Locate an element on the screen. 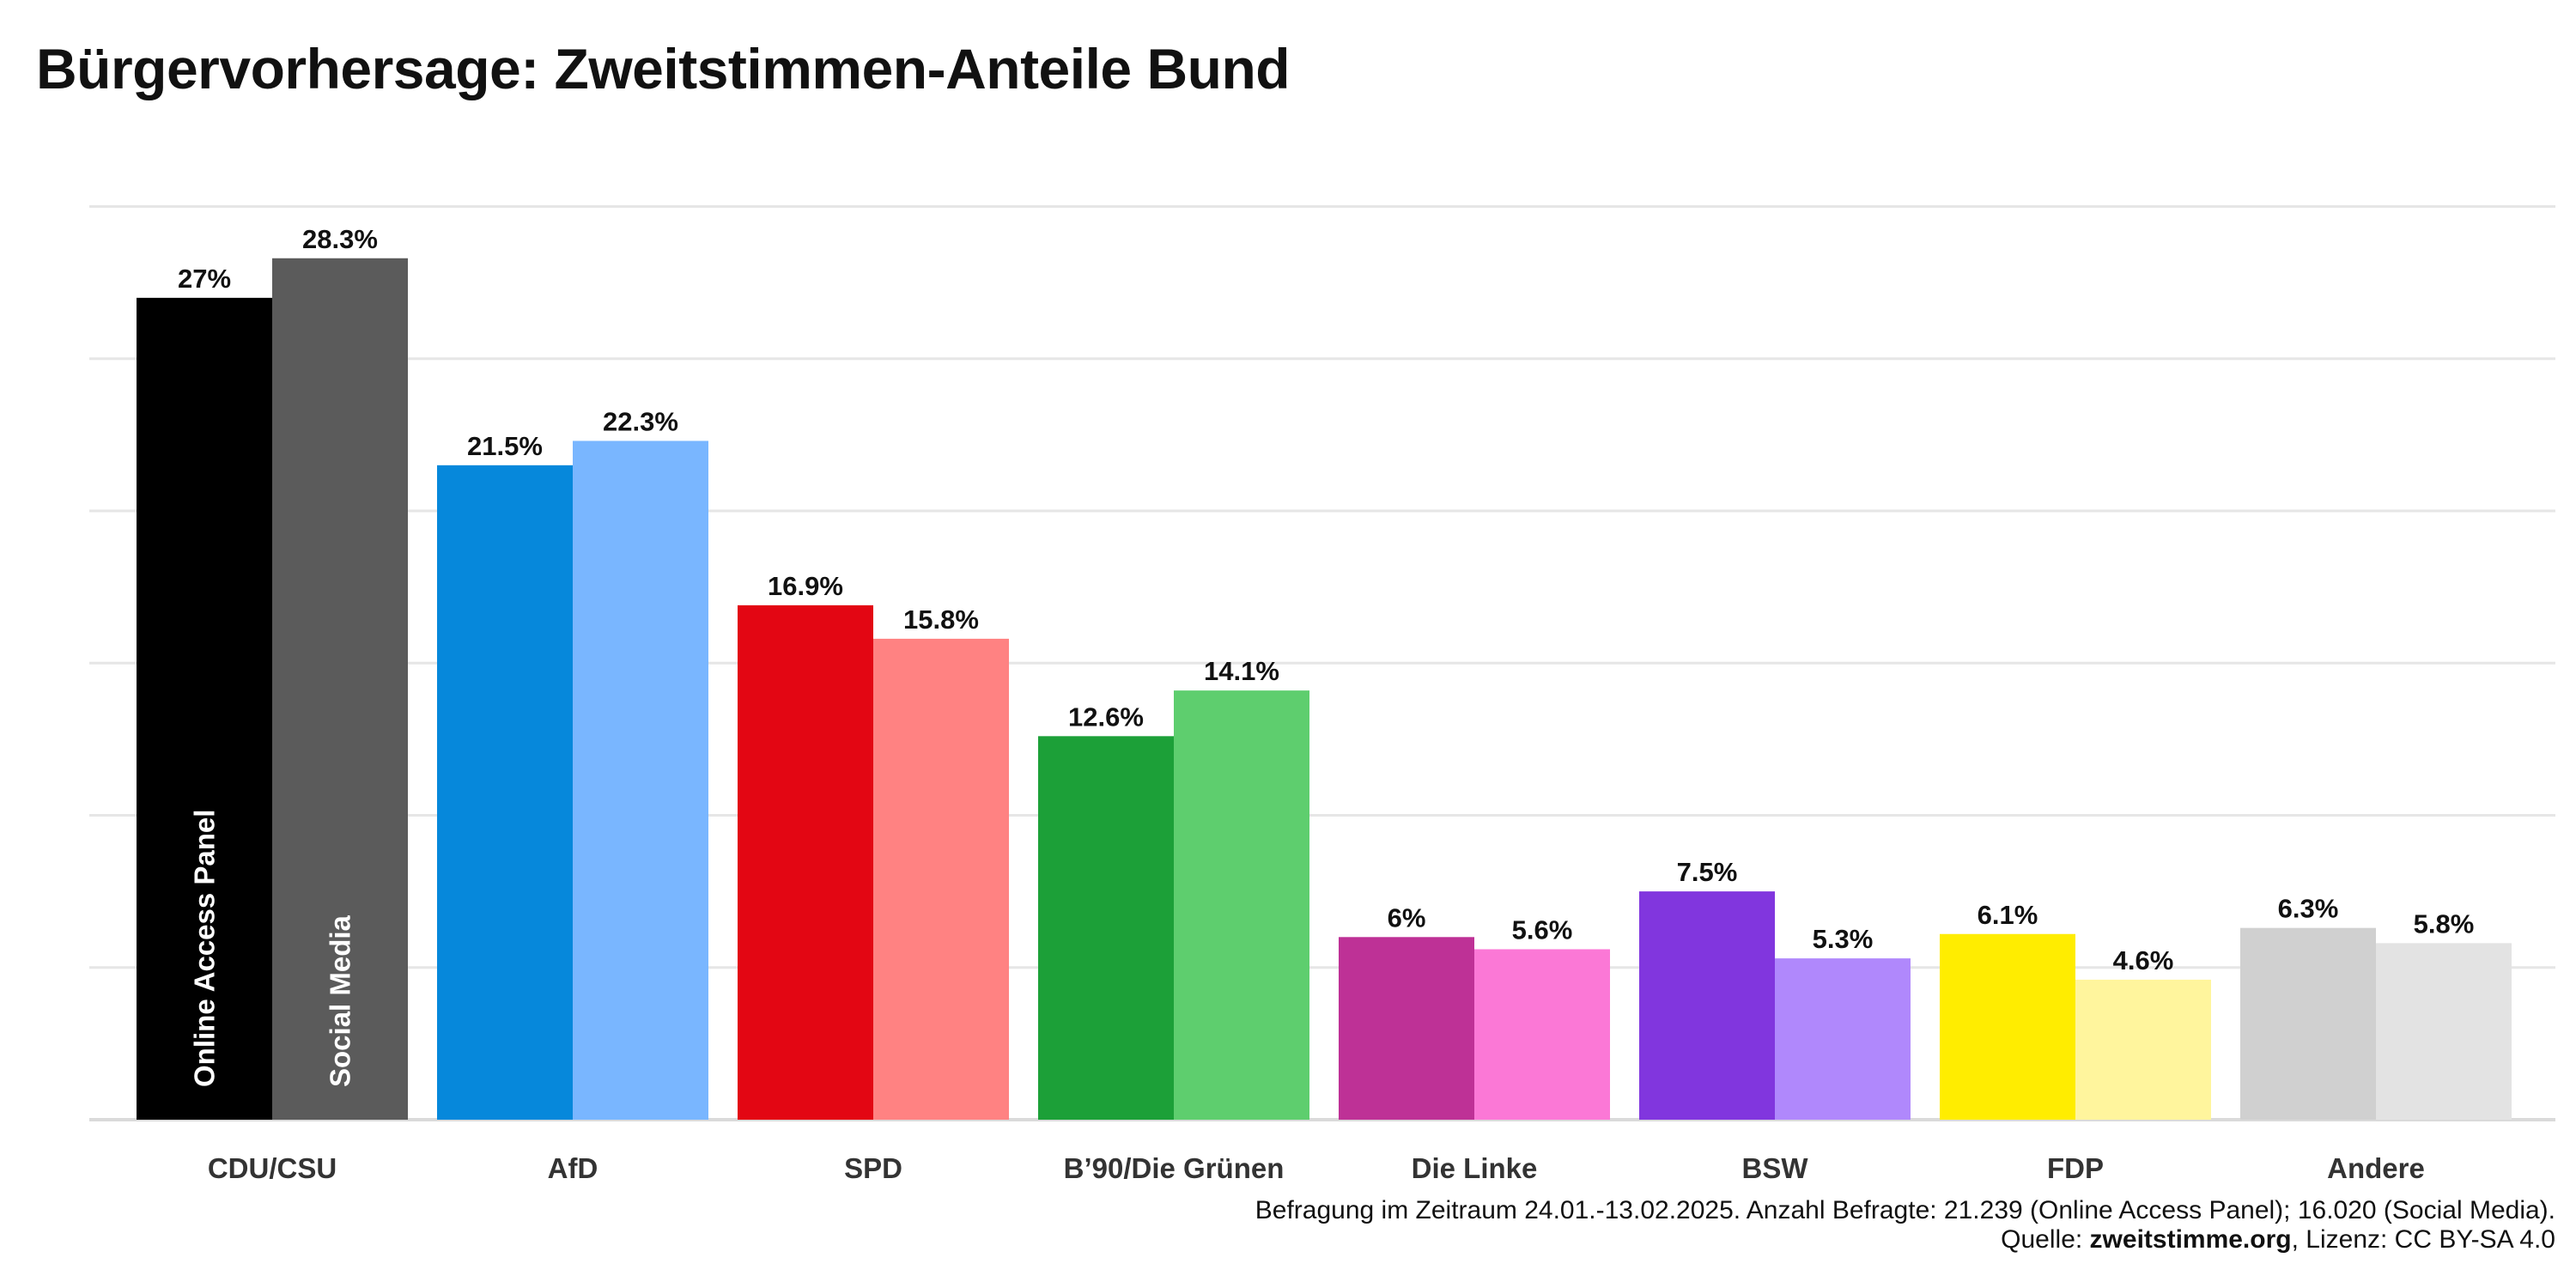 The width and height of the screenshot is (2576, 1288). source-prefix: Quelle: is located at coordinates (2046, 1239).